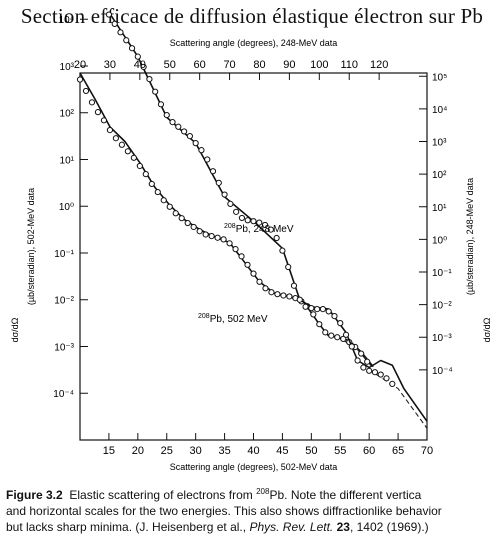 Image resolution: width=504 pixels, height=535 pixels. I want to click on x-top-tick-label: 120, so click(379, 65).